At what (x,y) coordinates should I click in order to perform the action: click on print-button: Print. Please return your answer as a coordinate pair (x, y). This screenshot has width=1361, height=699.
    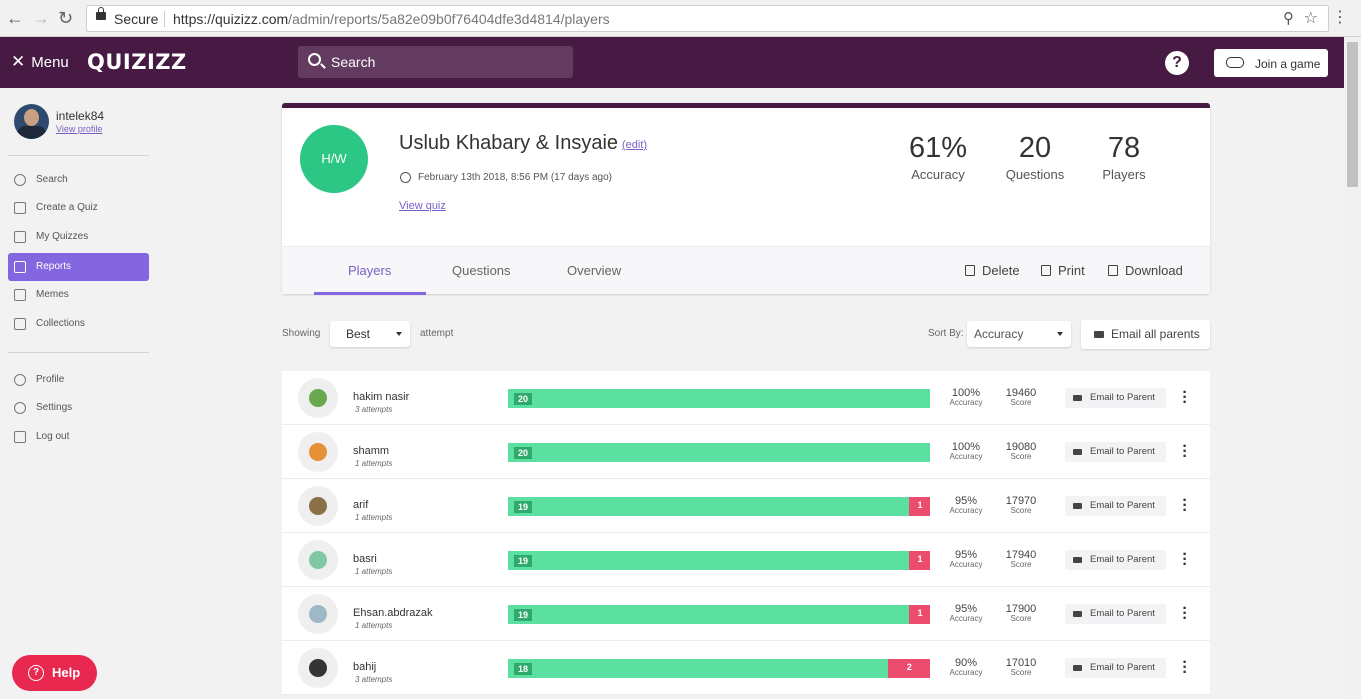
    Looking at the image, I should click on (1063, 270).